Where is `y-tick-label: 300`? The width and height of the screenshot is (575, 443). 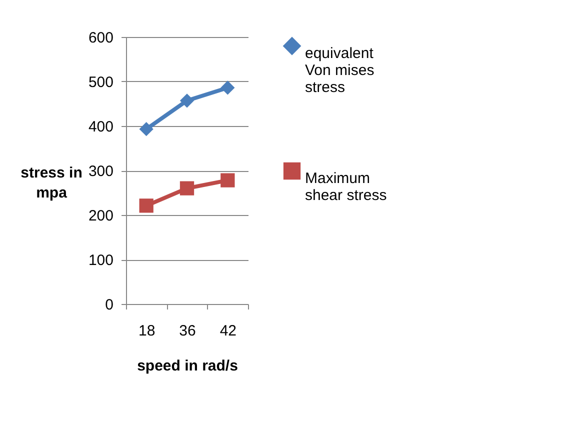
y-tick-label: 300 is located at coordinates (101, 171).